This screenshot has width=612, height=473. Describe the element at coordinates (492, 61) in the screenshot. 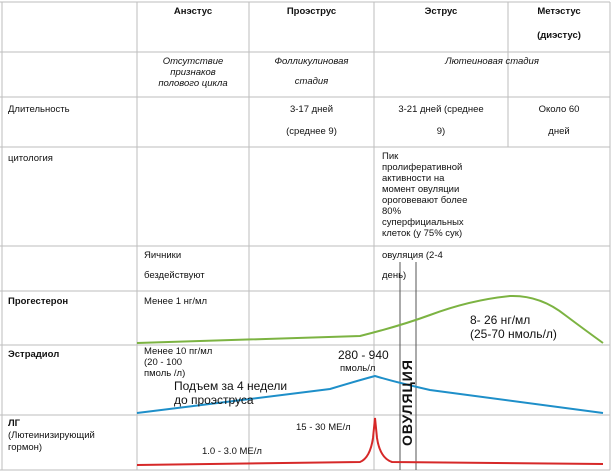

I see `luteal-stage: Лютеиновая стадия` at that location.